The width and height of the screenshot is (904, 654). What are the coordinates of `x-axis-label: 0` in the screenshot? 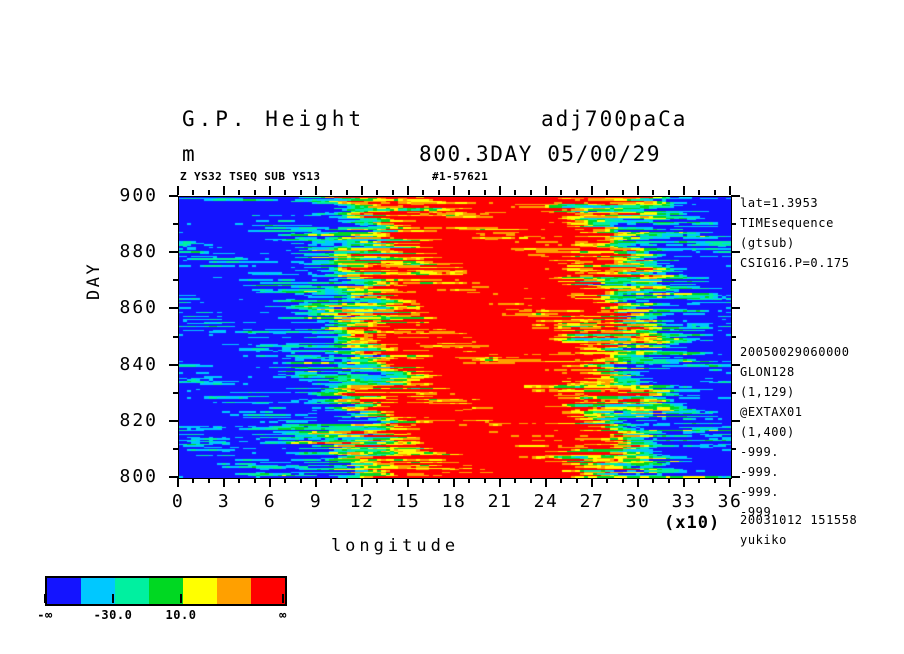 It's located at (178, 501).